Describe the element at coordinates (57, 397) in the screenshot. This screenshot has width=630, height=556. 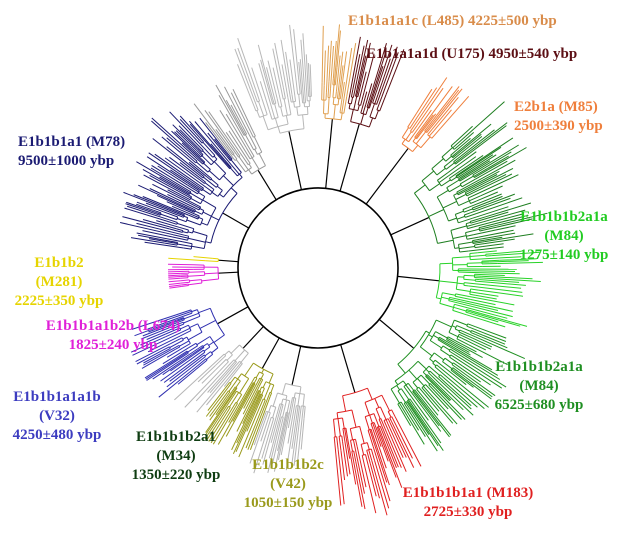
I see `label-line: E1b1b1a1a1b` at that location.